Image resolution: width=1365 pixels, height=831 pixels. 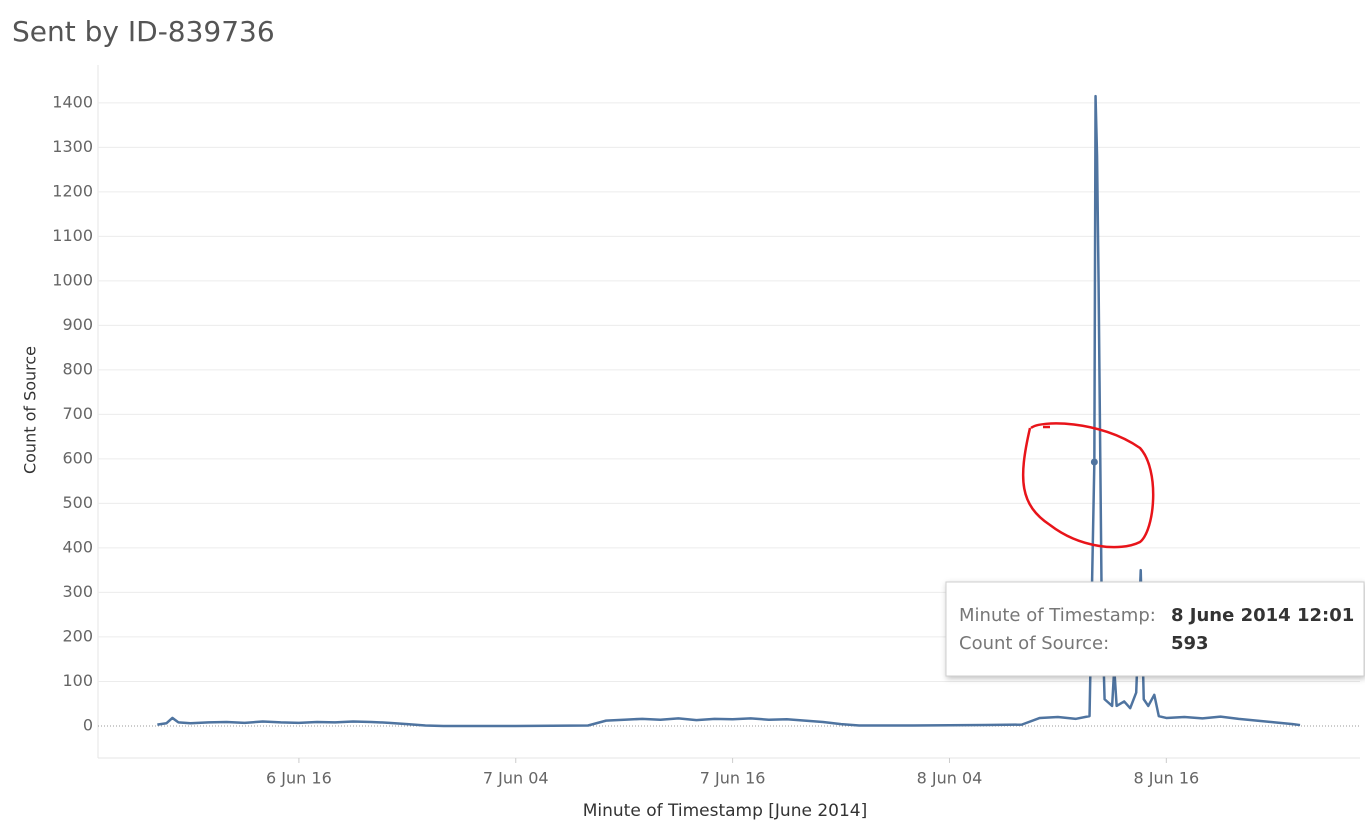 I want to click on y-tick-label: 100, so click(x=77, y=680).